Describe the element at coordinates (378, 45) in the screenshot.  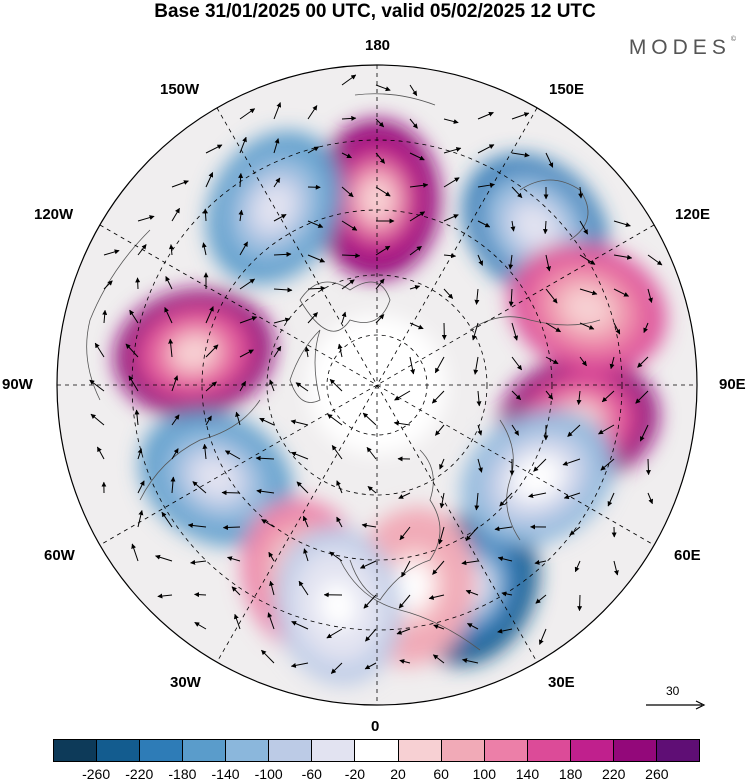
I see `lon-label-180: 180` at that location.